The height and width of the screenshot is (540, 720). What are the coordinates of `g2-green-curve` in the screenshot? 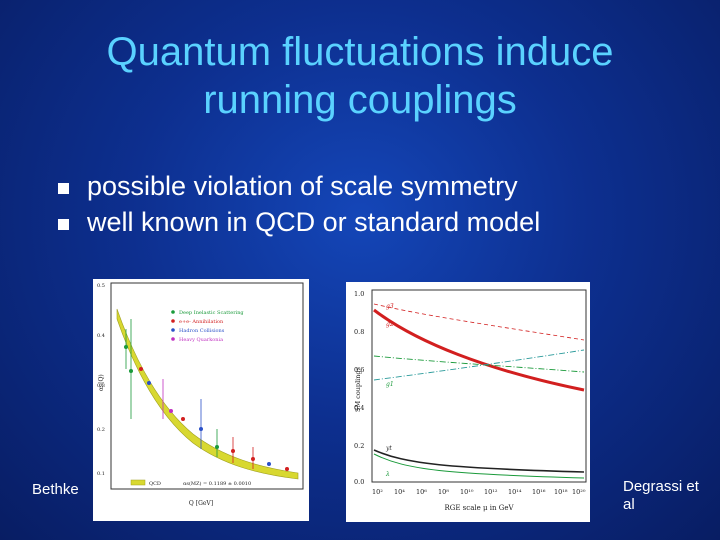 It's located at (479, 364).